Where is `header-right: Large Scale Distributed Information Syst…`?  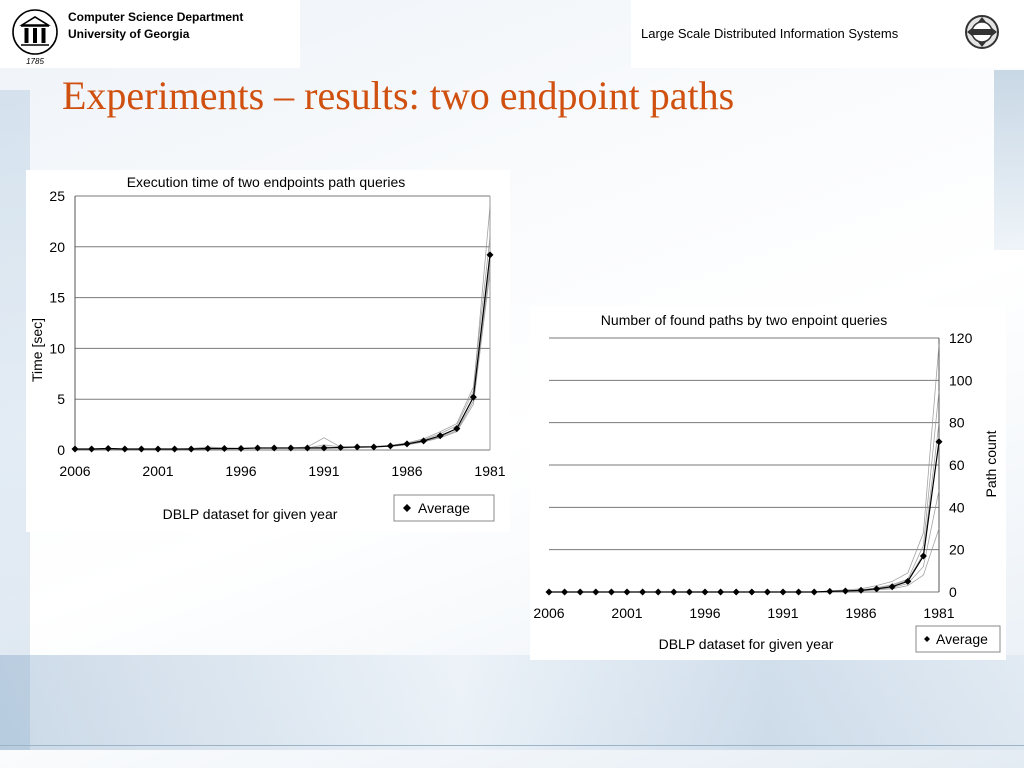
header-right: Large Scale Distributed Information Syst… is located at coordinates (827, 34).